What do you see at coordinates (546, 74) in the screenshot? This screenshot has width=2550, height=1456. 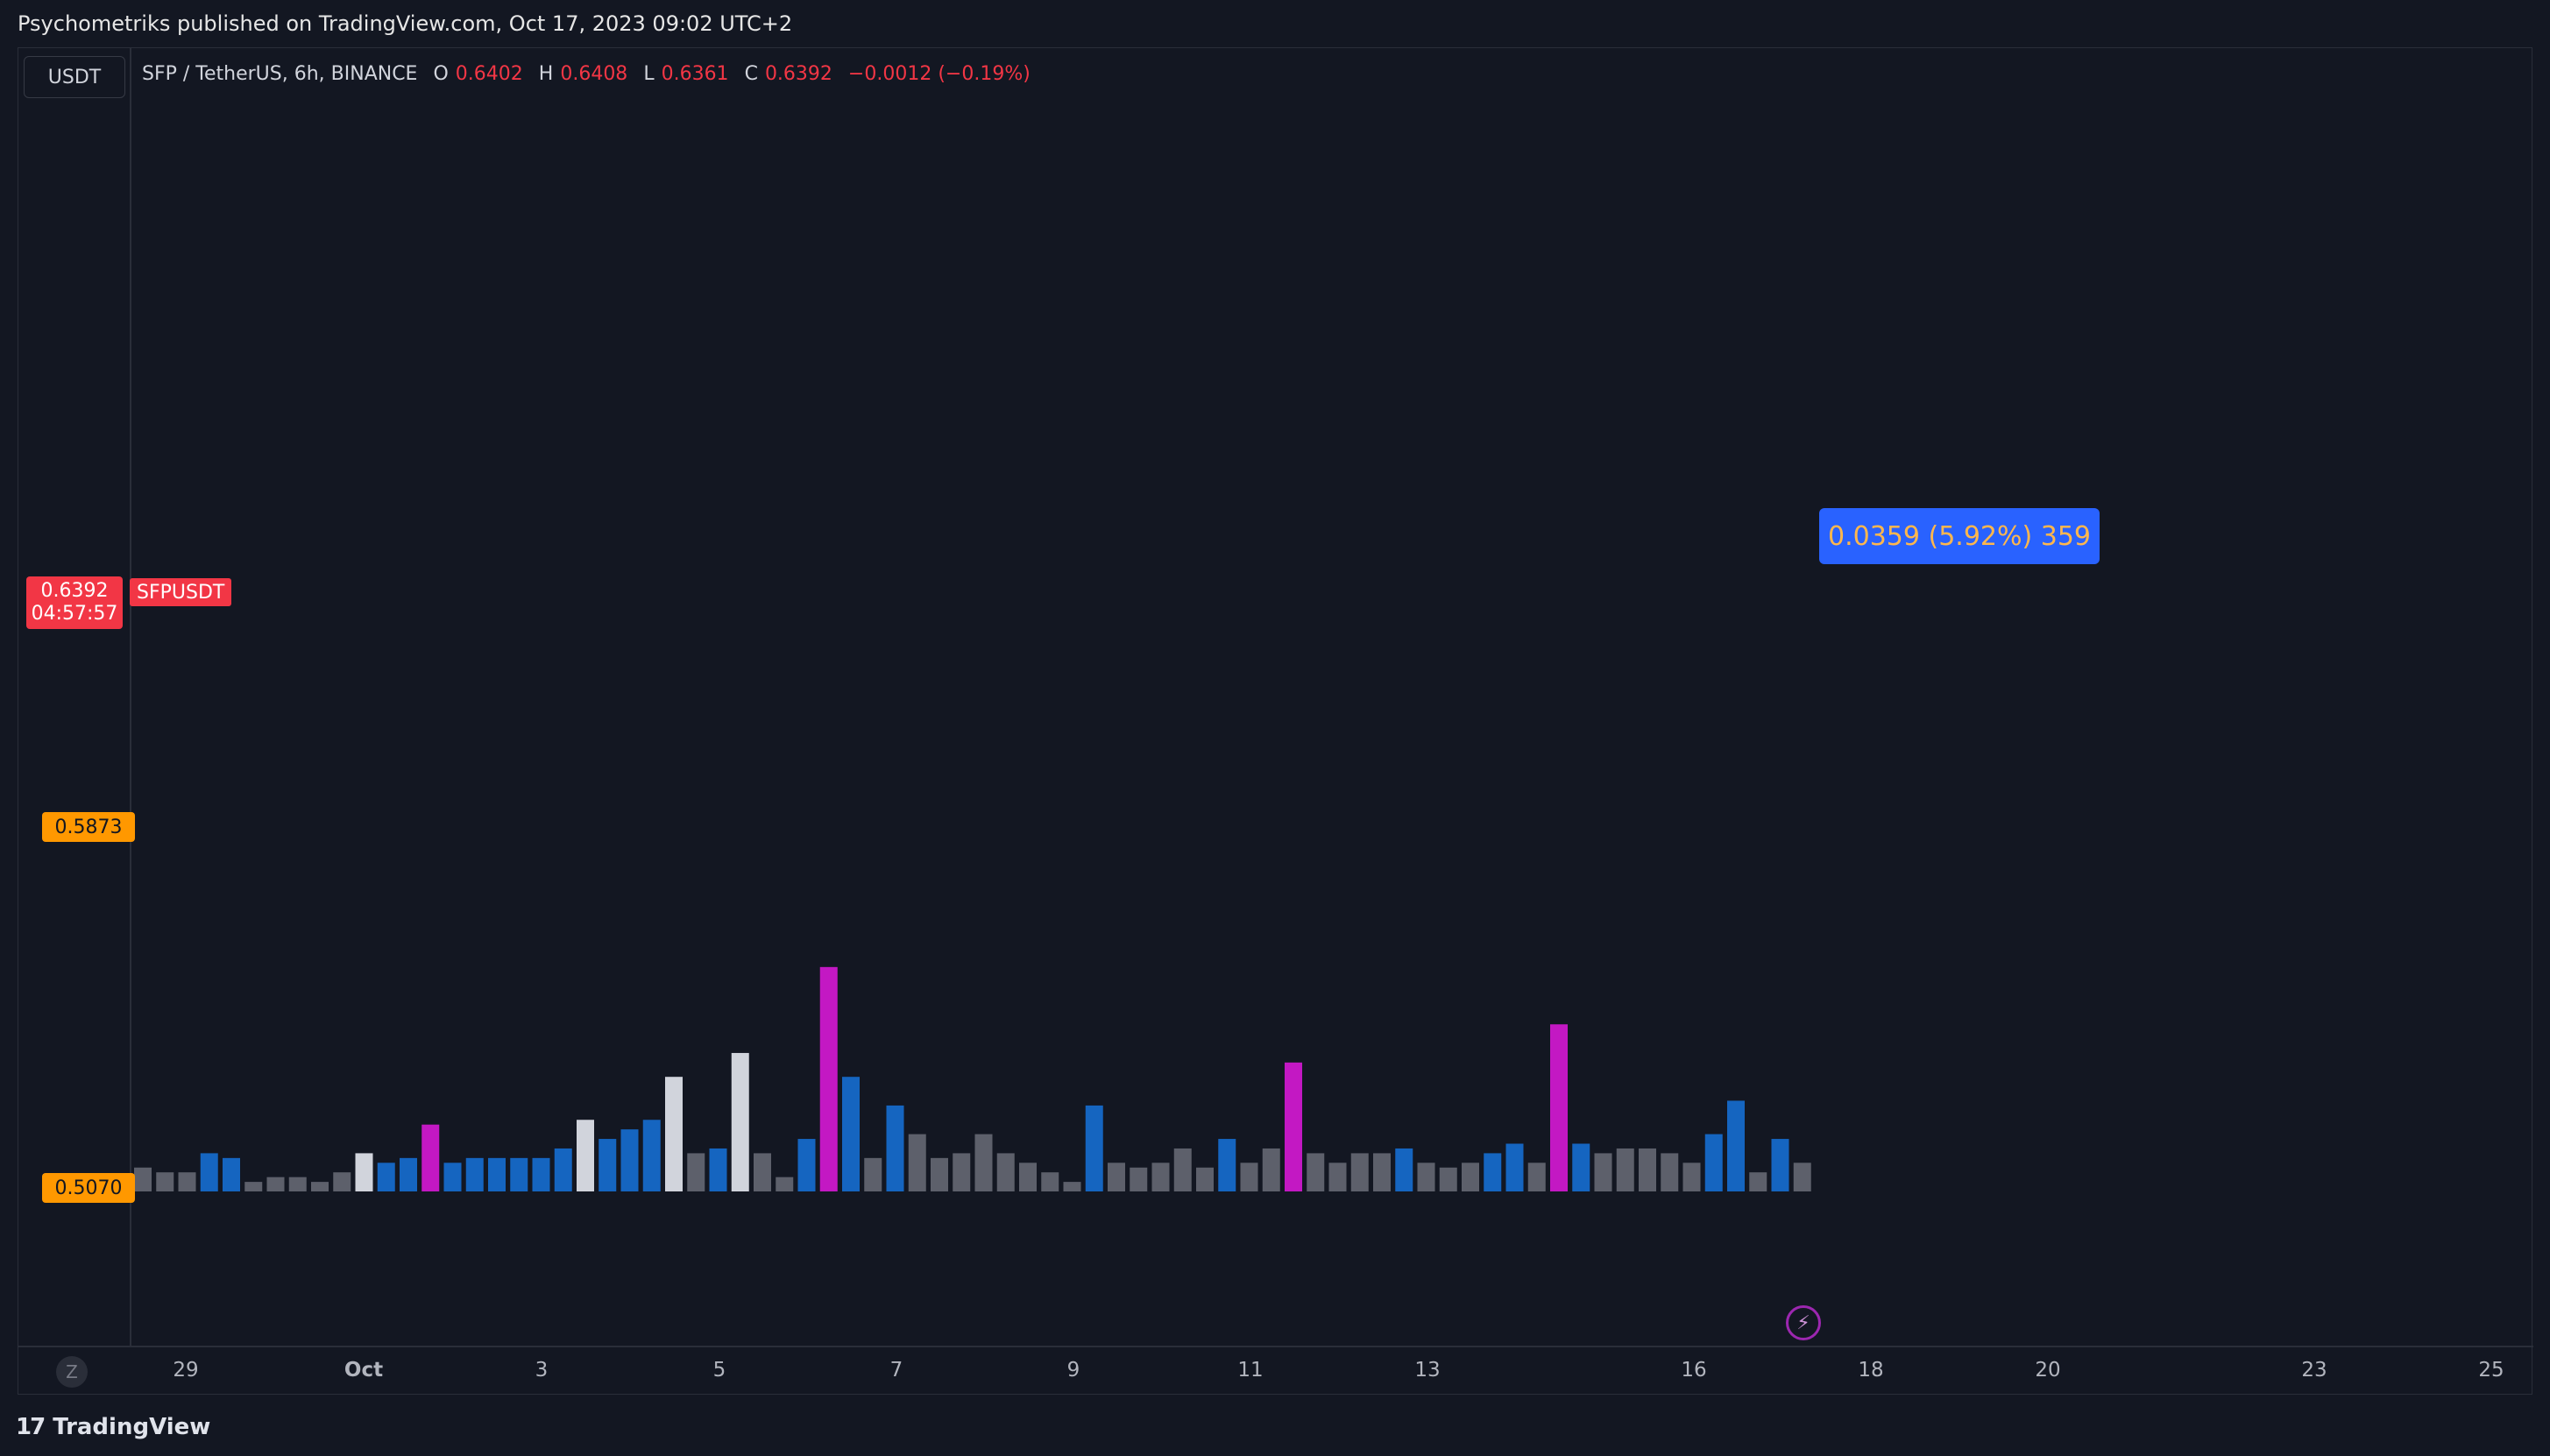 I see `legend-high-label: H` at bounding box center [546, 74].